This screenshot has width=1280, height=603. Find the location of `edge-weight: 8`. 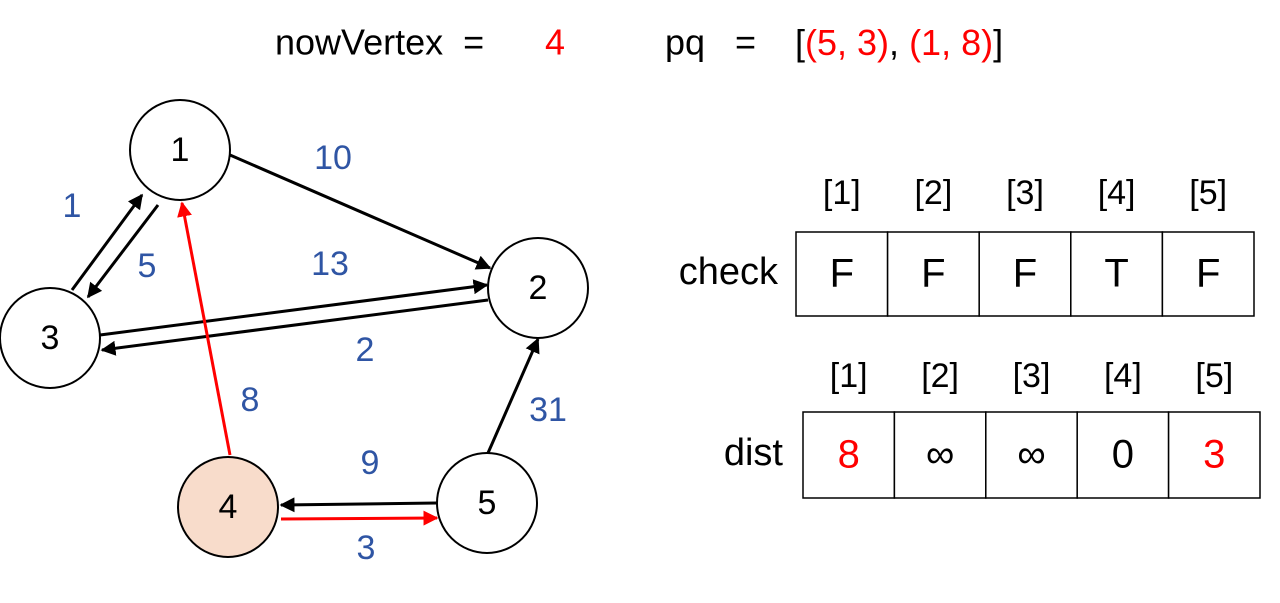

edge-weight: 8 is located at coordinates (250, 400).